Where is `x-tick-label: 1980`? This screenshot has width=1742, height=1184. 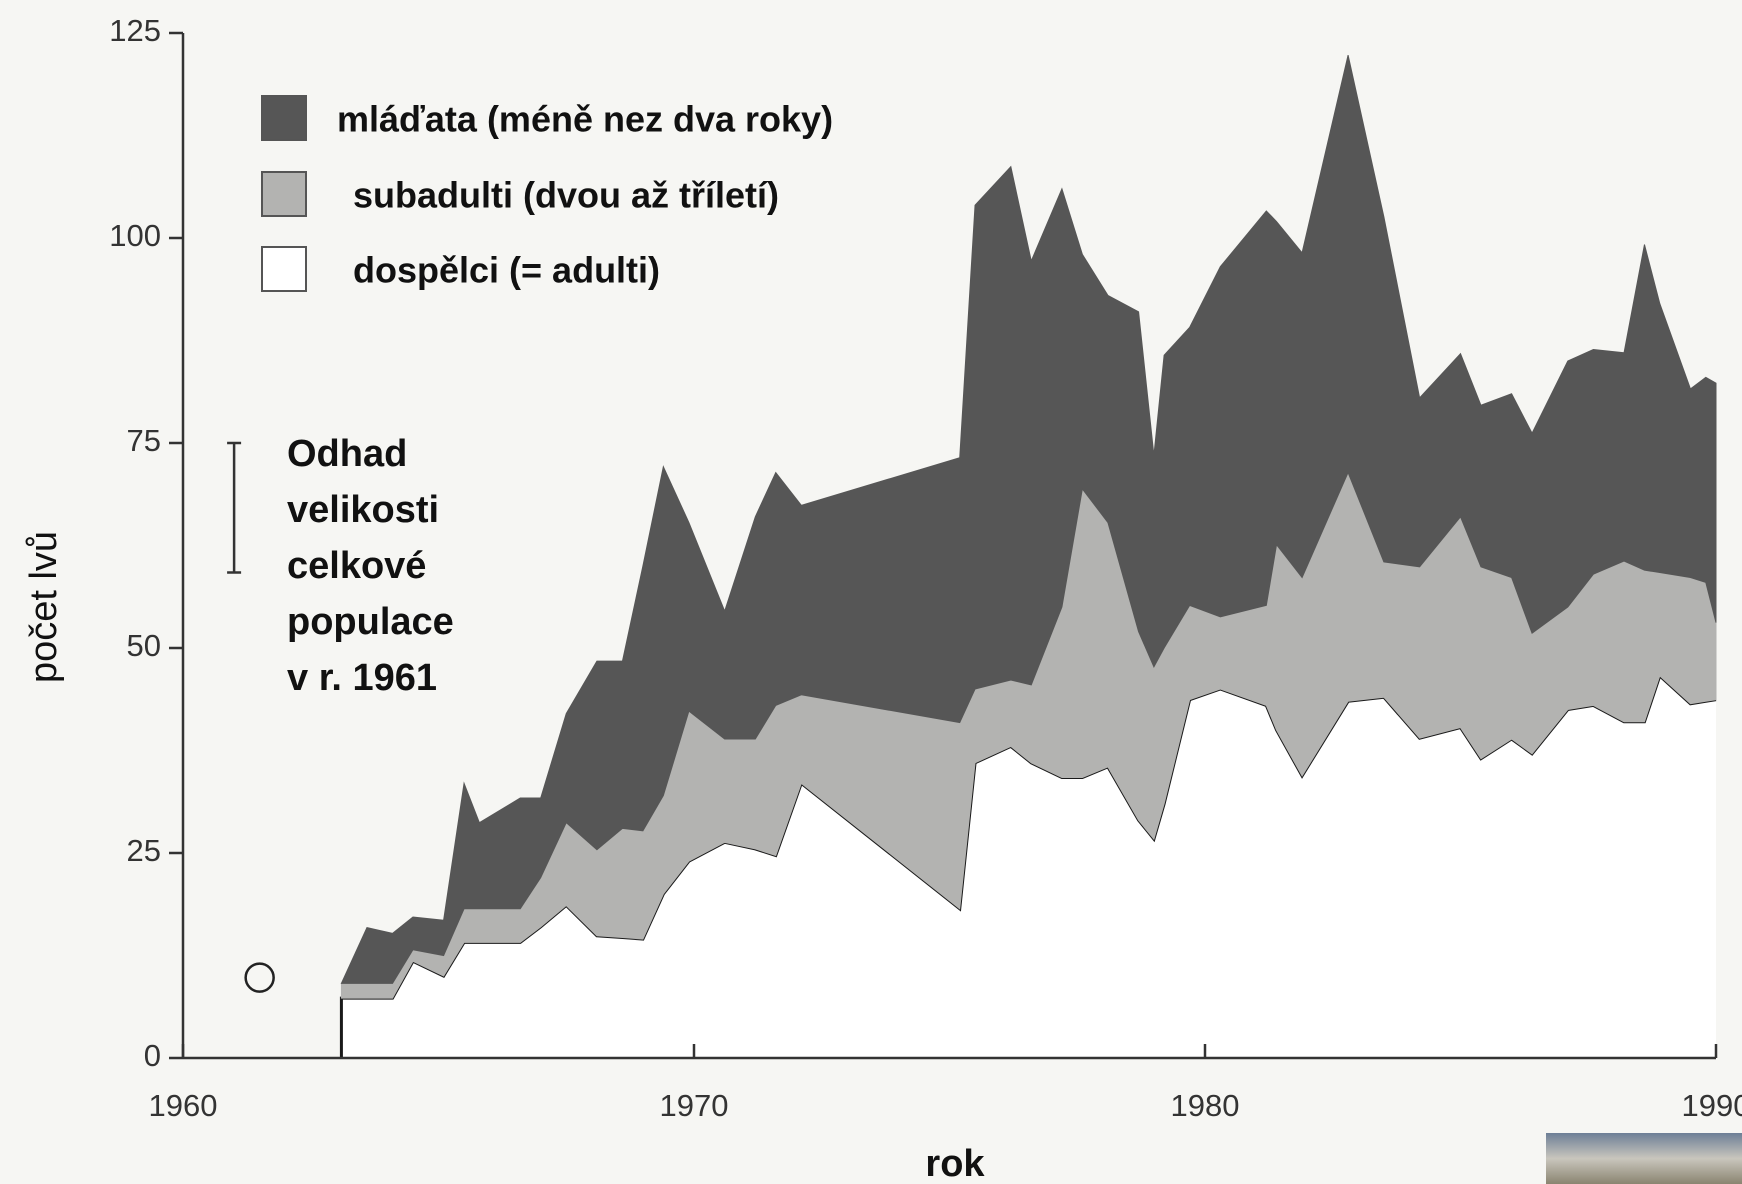
x-tick-label: 1980 is located at coordinates (1205, 1105).